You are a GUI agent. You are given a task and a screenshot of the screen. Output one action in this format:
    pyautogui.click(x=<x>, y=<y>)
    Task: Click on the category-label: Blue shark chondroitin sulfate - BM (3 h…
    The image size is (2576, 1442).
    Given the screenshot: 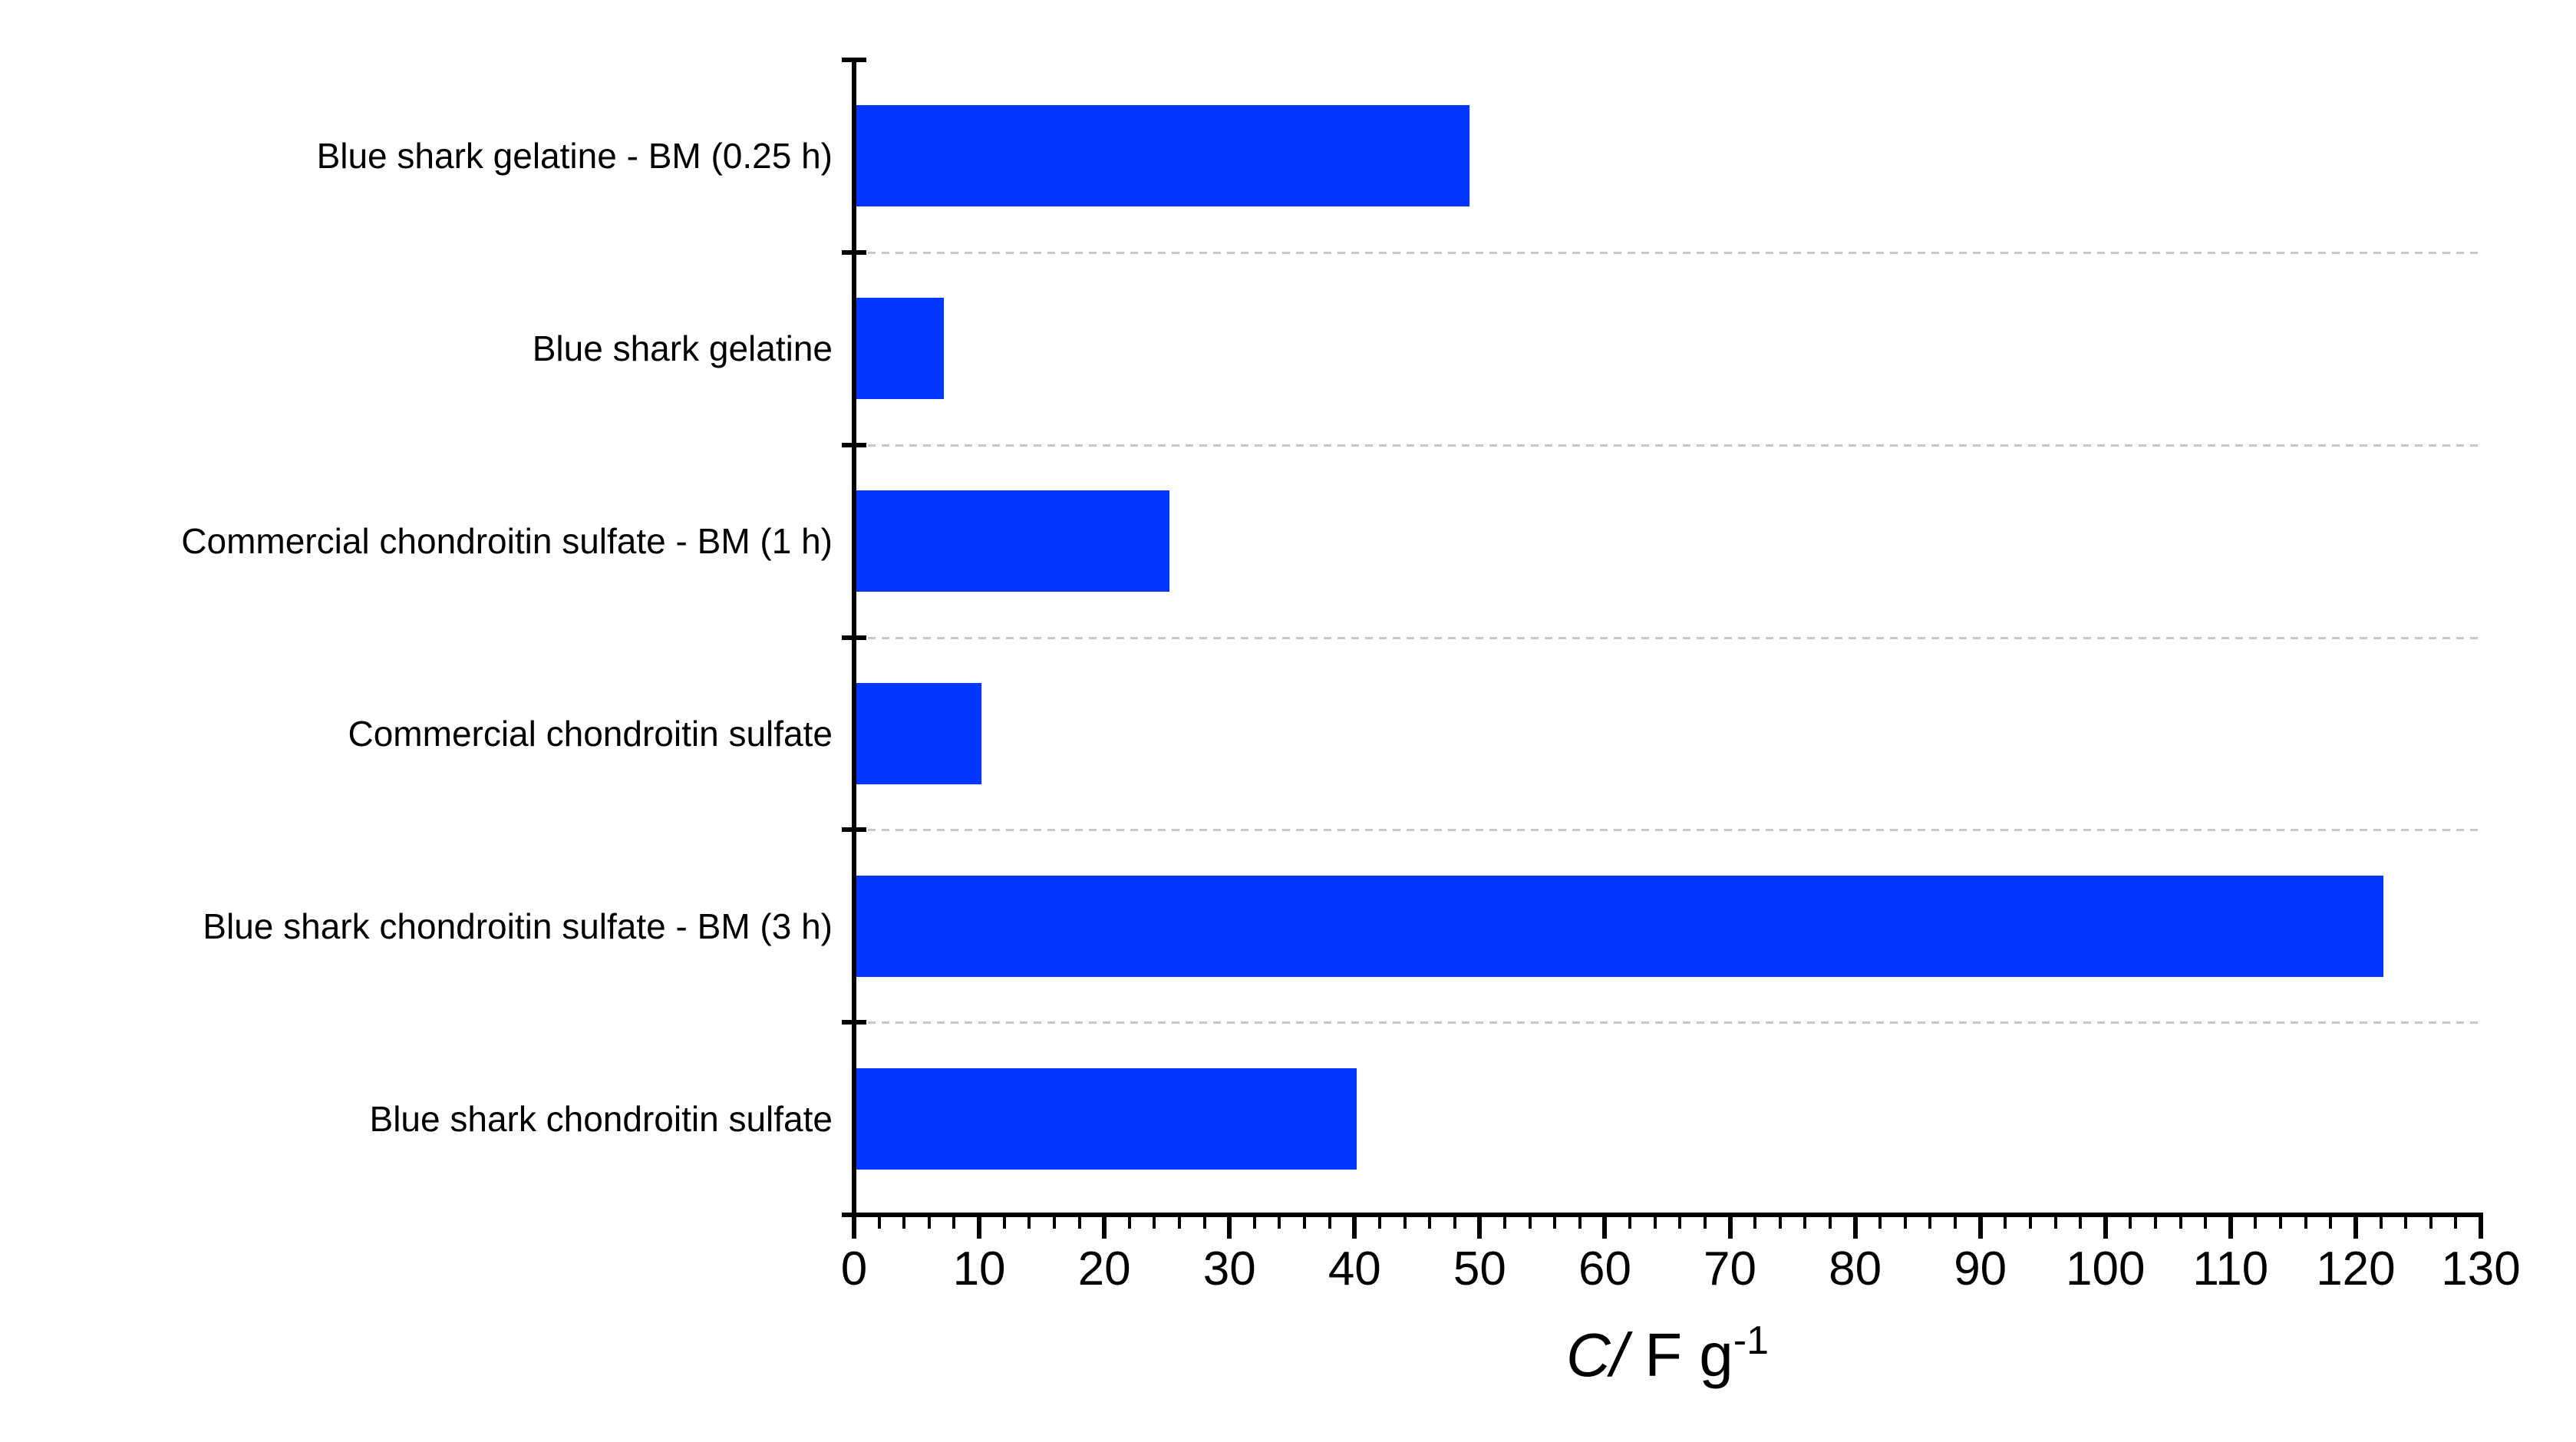 What is the action you would take?
    pyautogui.click(x=518, y=926)
    